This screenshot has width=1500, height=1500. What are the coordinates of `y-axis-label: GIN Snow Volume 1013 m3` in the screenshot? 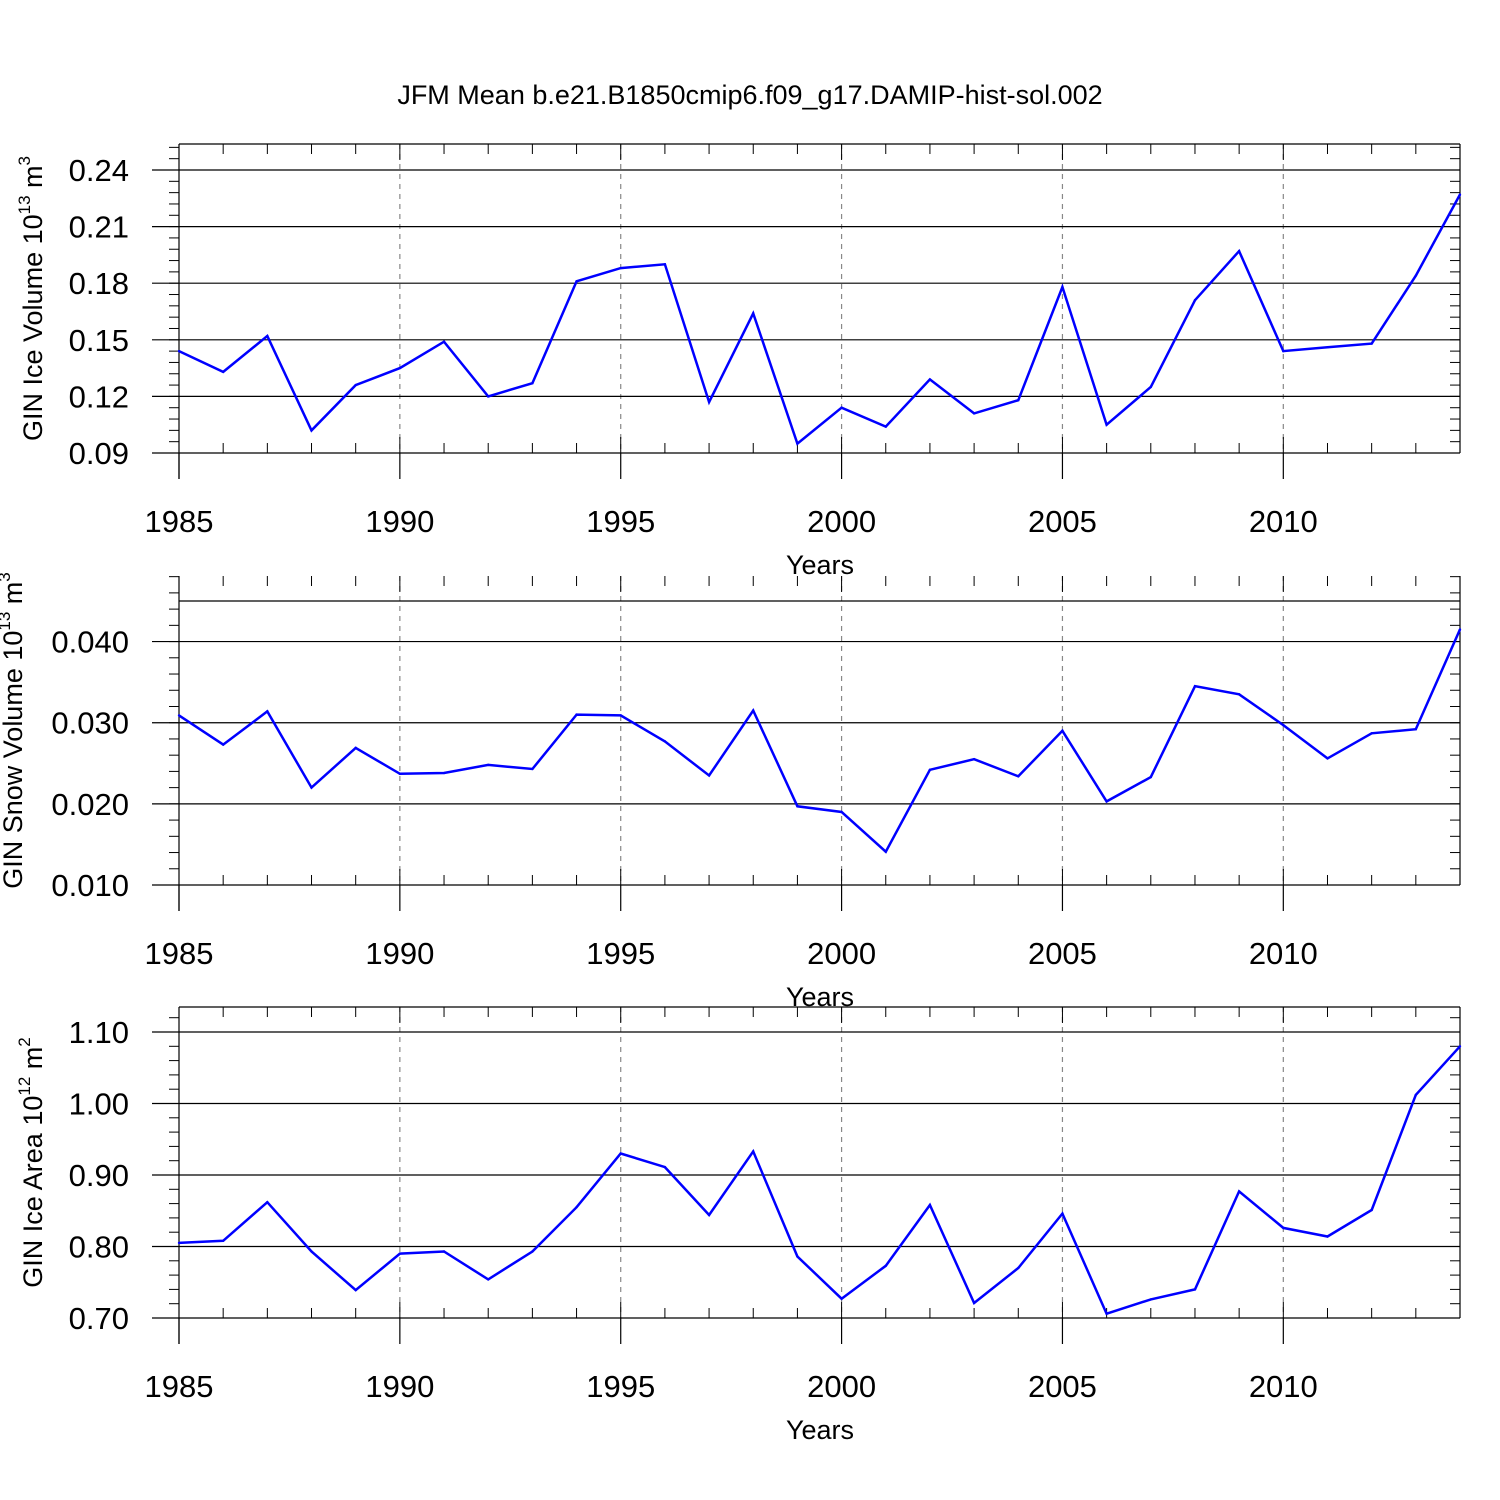 It's located at (14, 730).